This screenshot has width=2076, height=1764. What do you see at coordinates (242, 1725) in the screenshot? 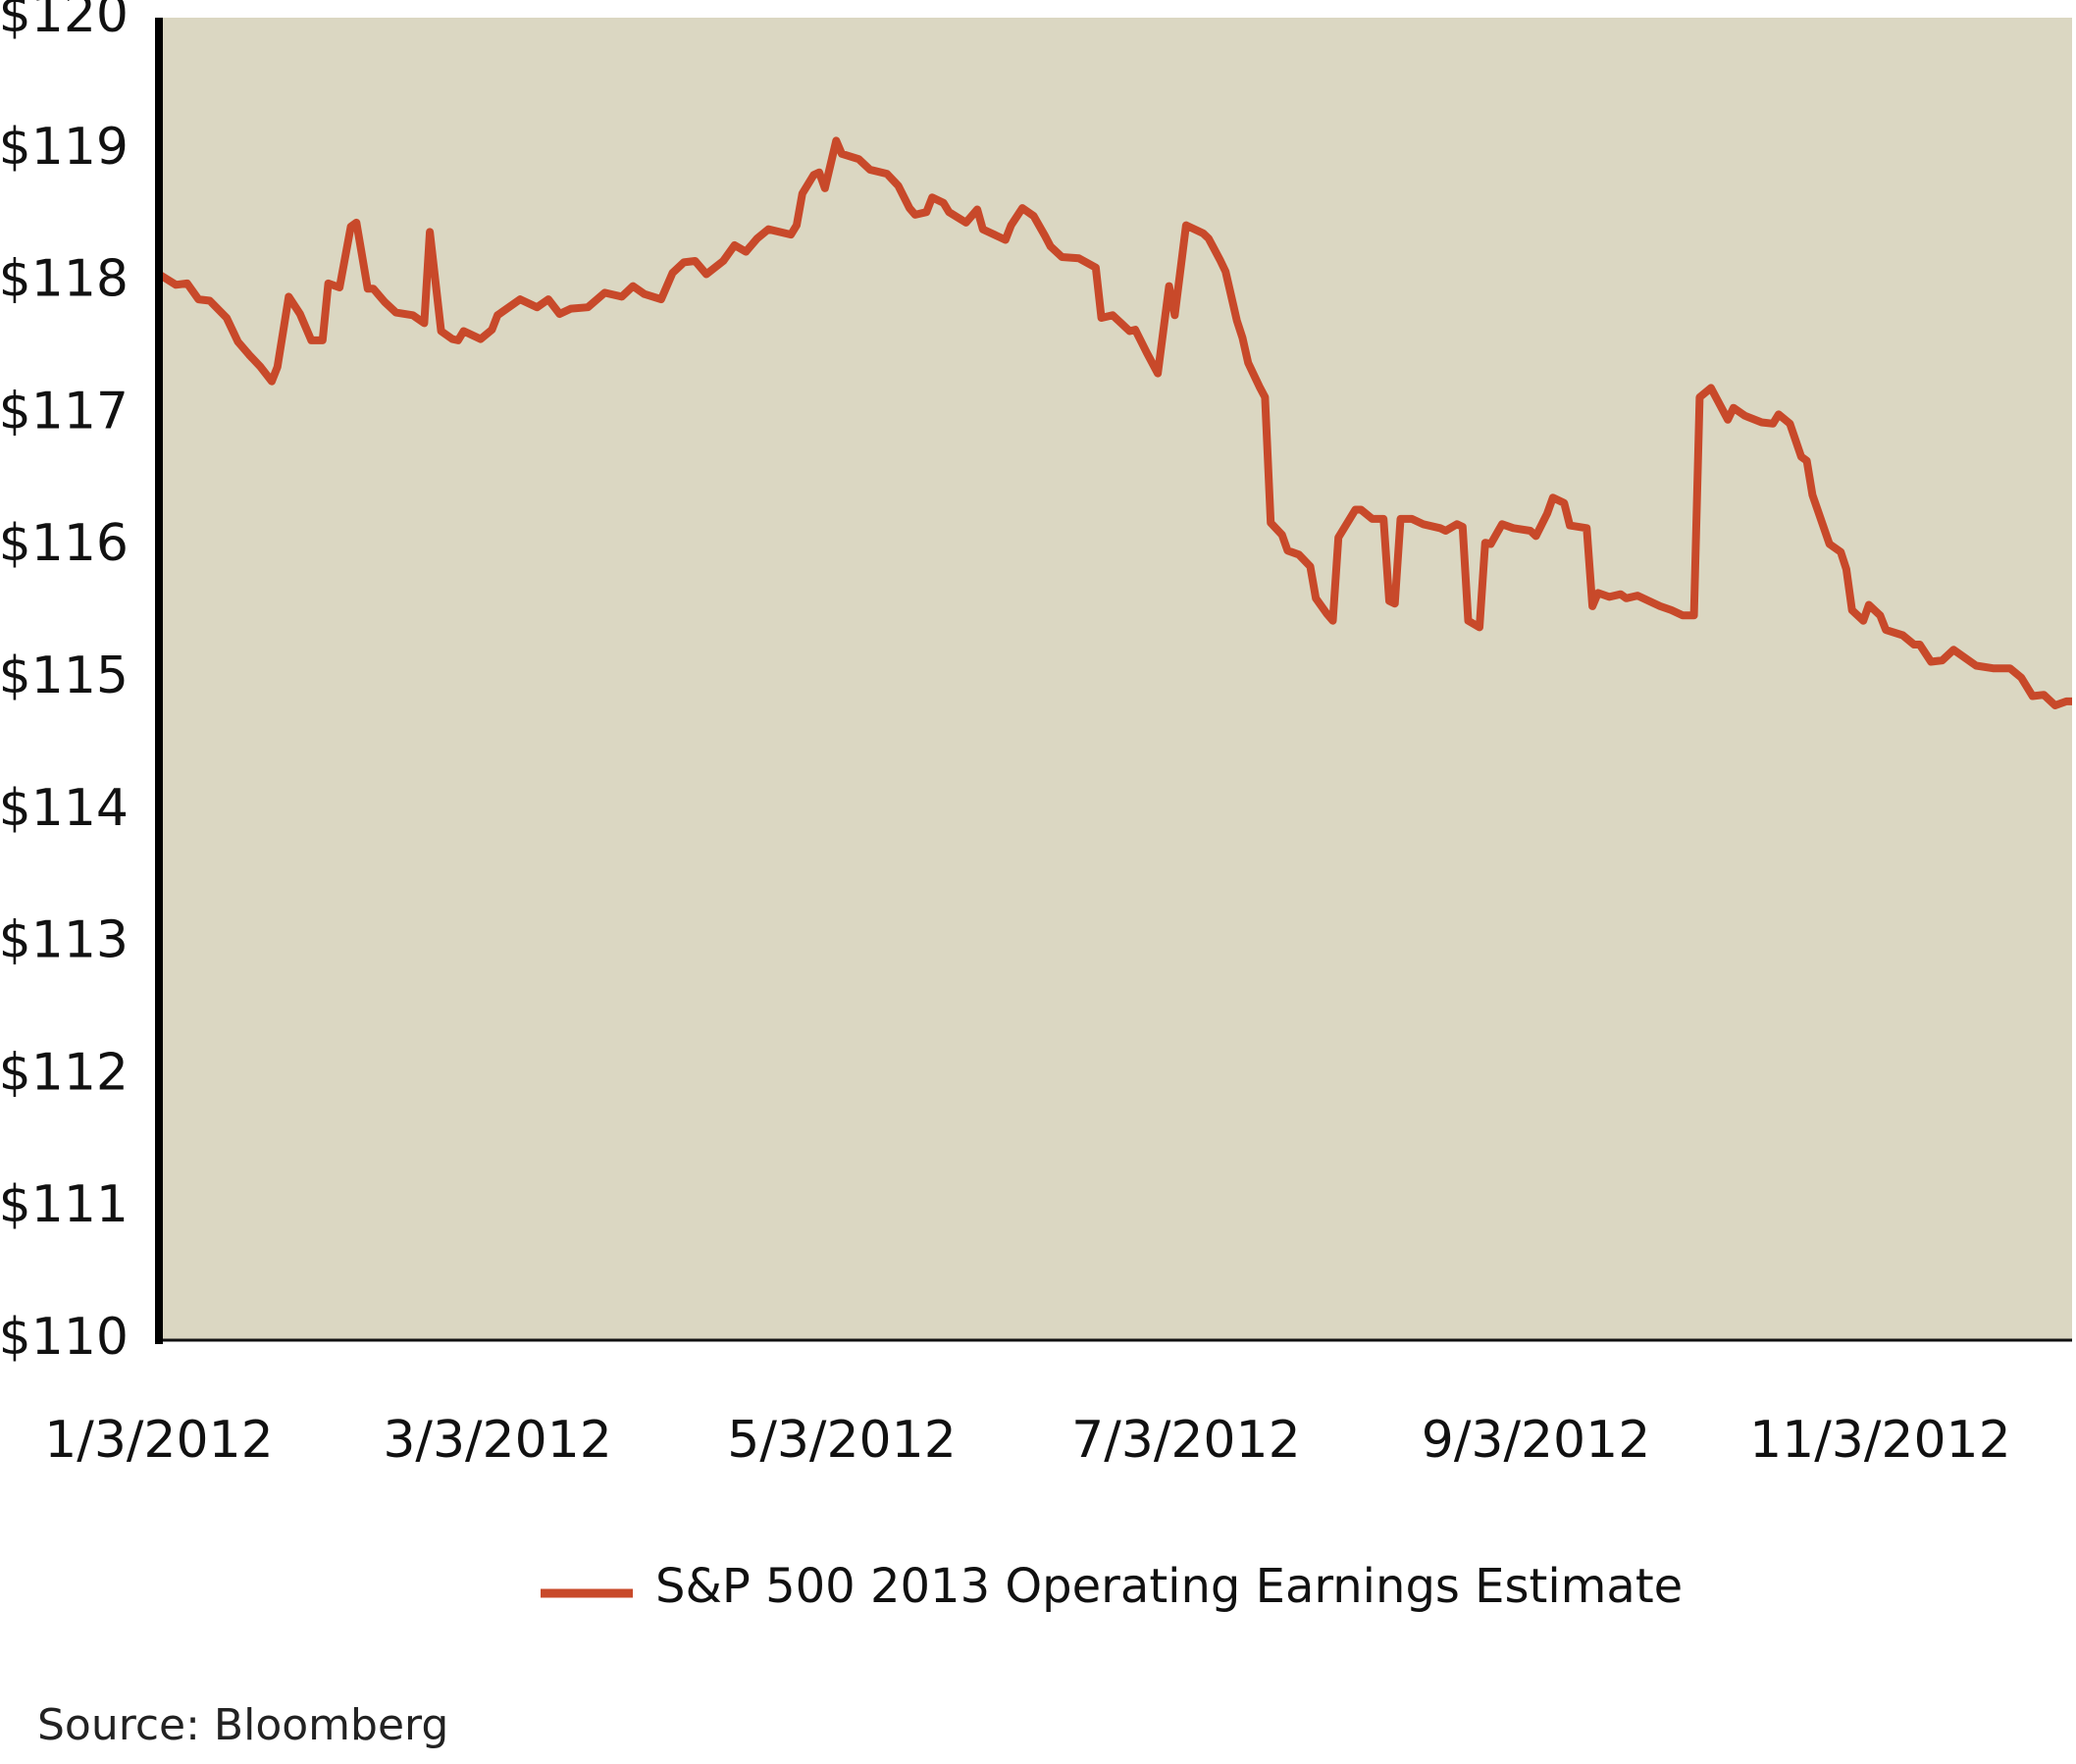
I see `source-note: Source: Bloomberg` at bounding box center [242, 1725].